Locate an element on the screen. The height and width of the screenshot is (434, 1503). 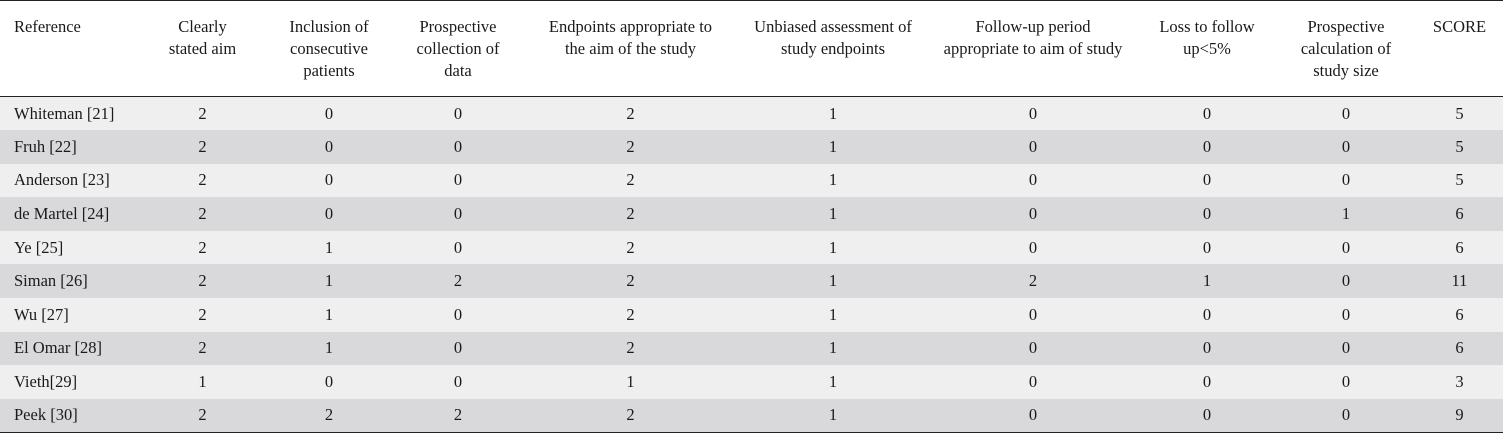
table-row: Wu [27] 2 1 0 2 1 0 0 0 6 is located at coordinates (751, 315).